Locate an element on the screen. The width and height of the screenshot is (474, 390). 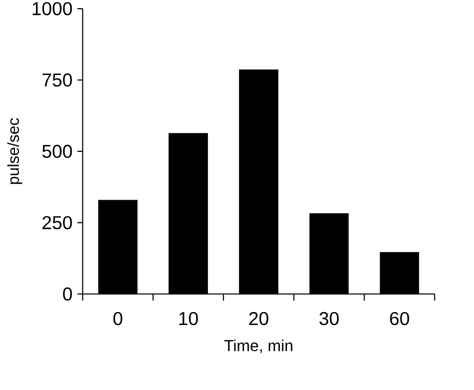
x-tick-label: 0 is located at coordinates (117, 319).